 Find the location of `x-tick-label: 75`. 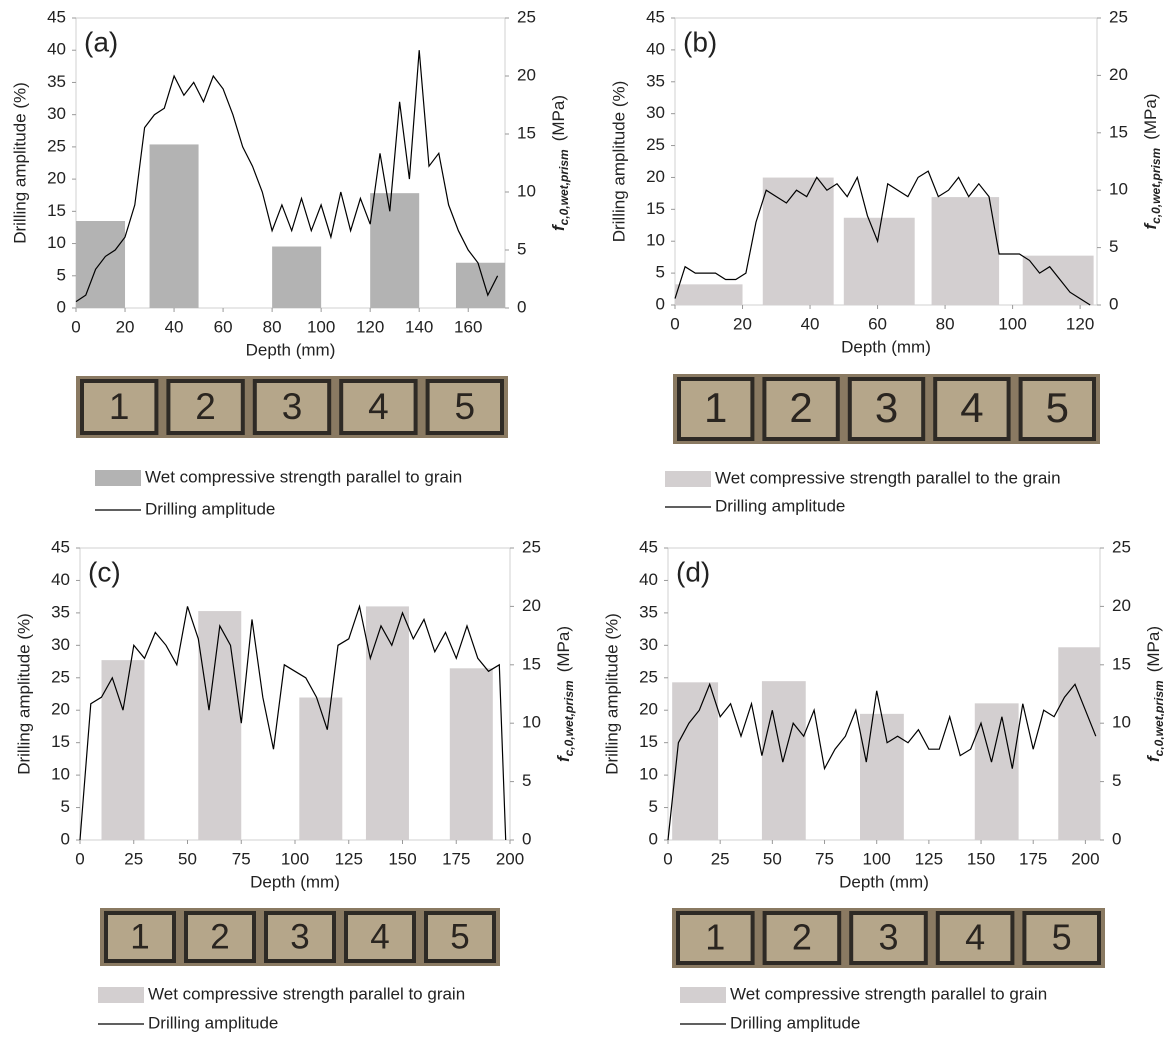

x-tick-label: 75 is located at coordinates (824, 858).